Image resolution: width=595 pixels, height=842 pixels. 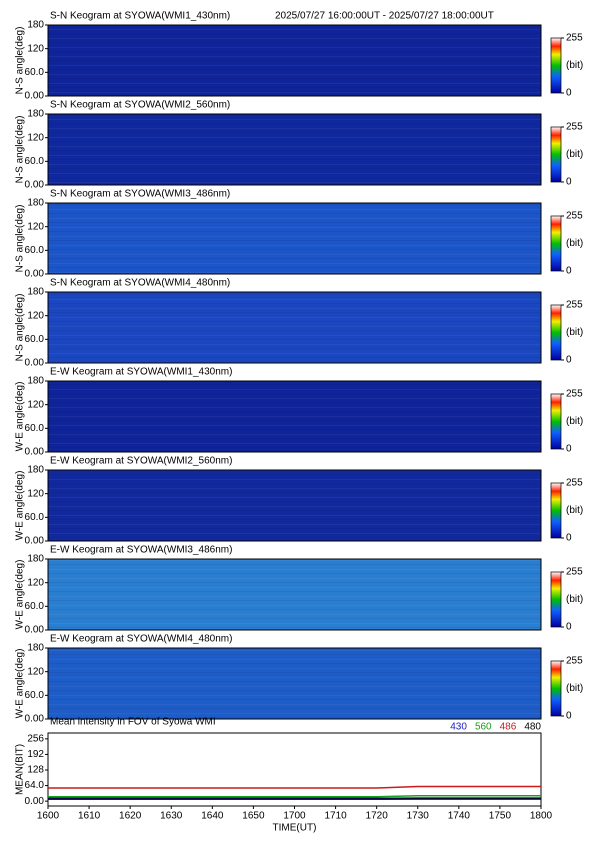 I want to click on x-tick-label: 1640, so click(x=212, y=816).